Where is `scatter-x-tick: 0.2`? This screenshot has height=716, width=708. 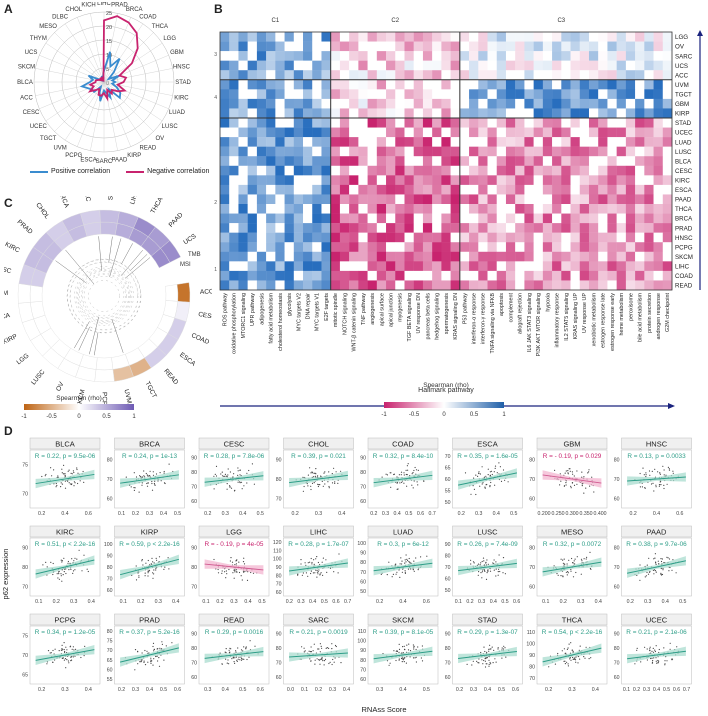
scatter-x-tick: 0.2 is located at coordinates (373, 514).